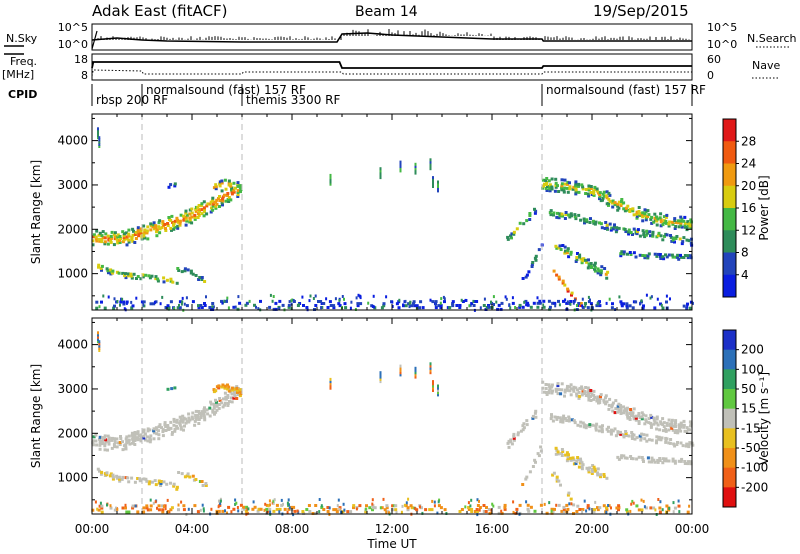 Image resolution: width=800 pixels, height=554 pixels. What do you see at coordinates (710, 75) in the screenshot?
I see `freq-tick-right: 0` at bounding box center [710, 75].